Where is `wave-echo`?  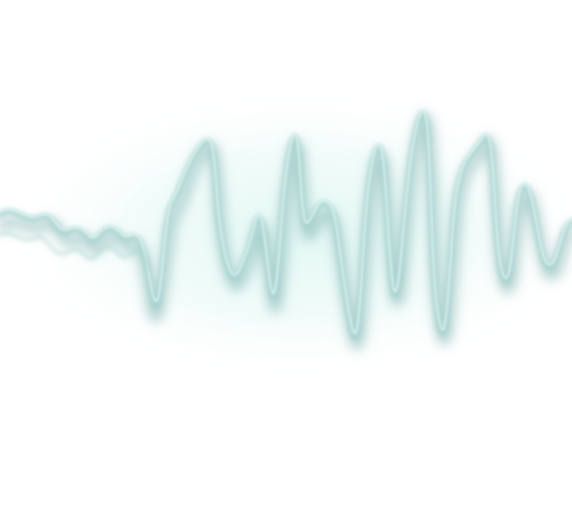 wave-echo is located at coordinates (76, 251).